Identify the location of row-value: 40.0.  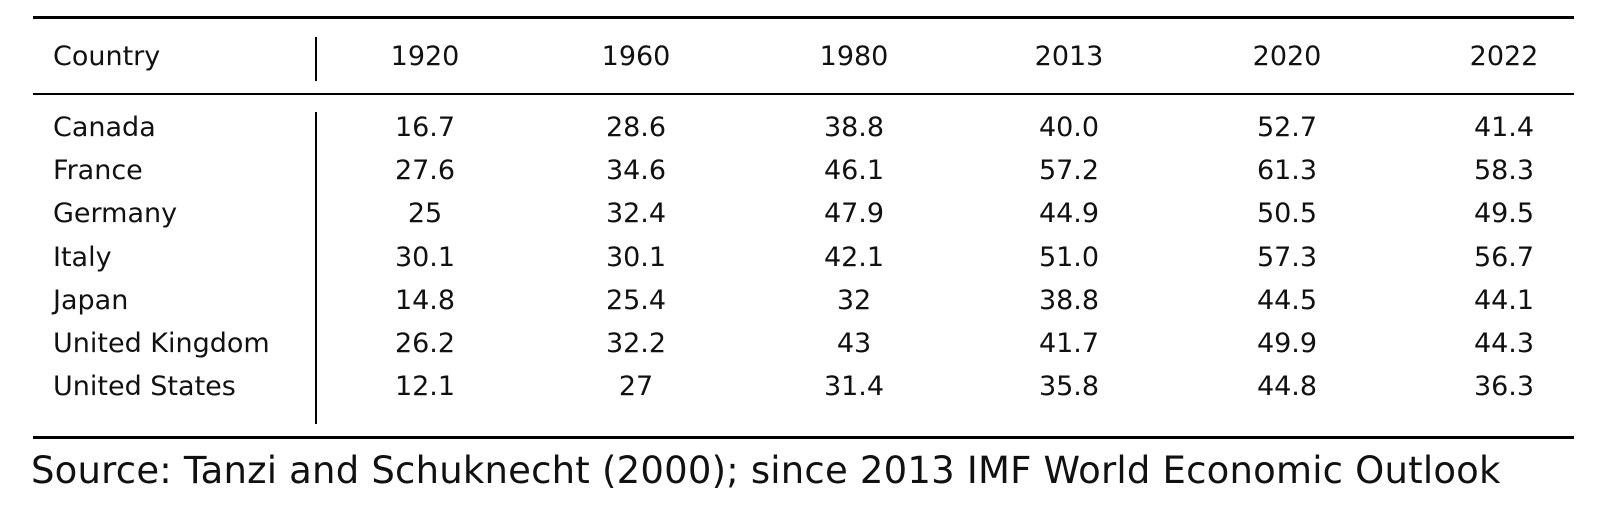
(1069, 127).